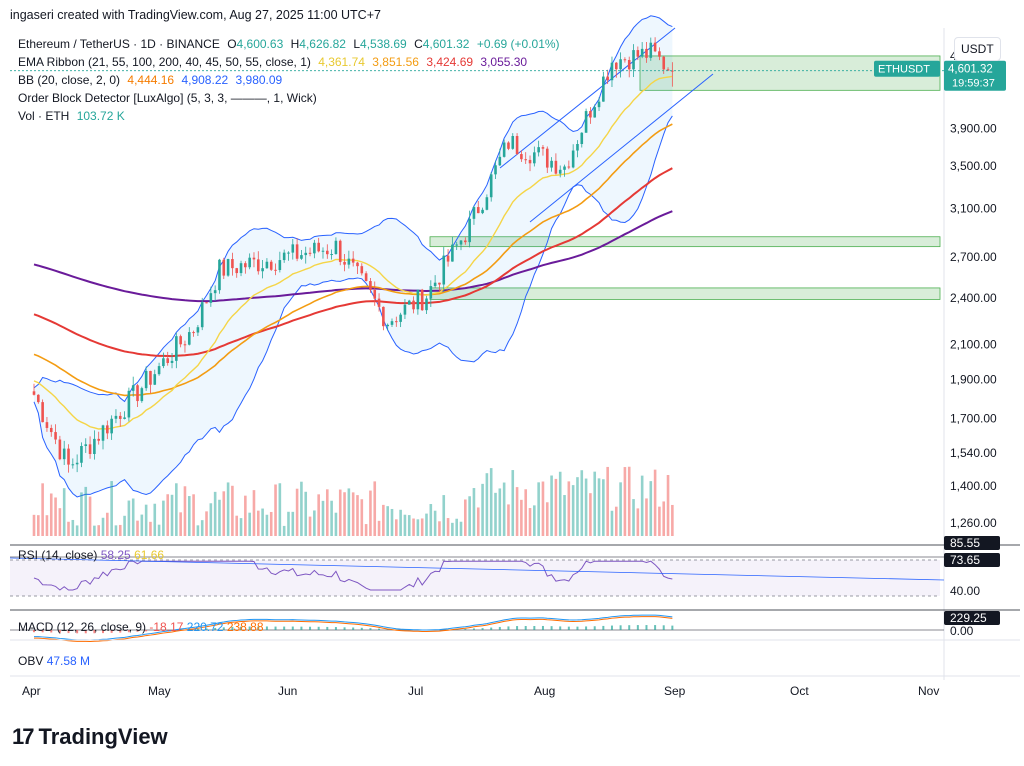 This screenshot has width=1024, height=766. I want to click on macd-line, so click(353, 627).